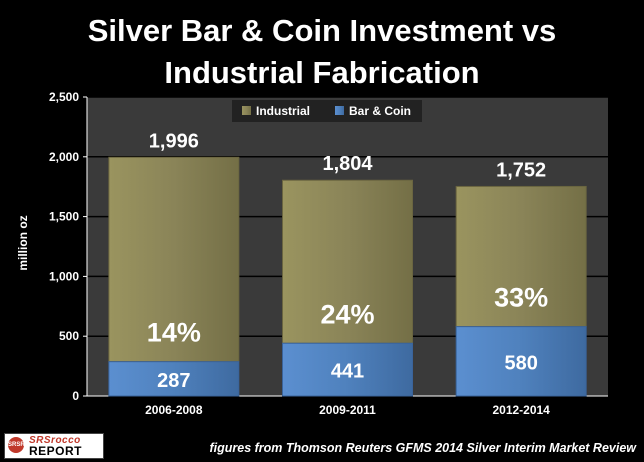 The height and width of the screenshot is (462, 644). I want to click on total-label: 1,996, so click(174, 141).